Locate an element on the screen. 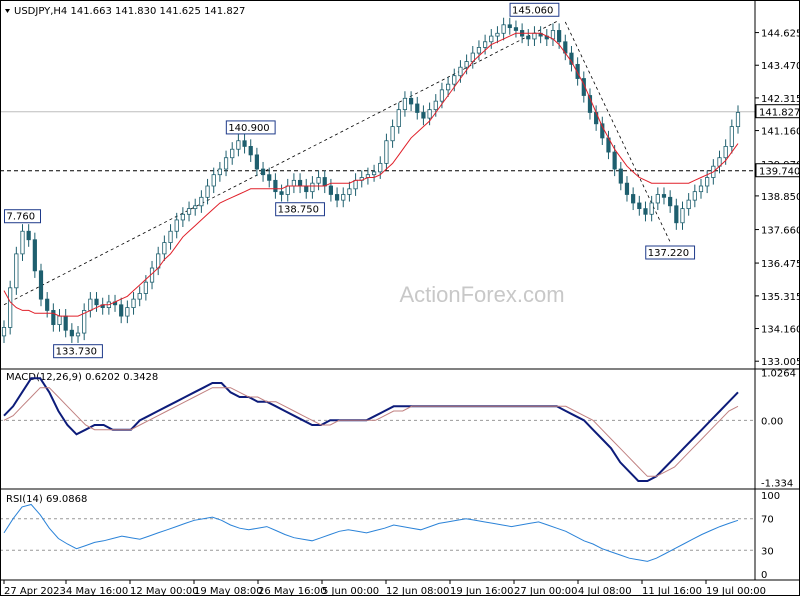  time-tick-label: 12 May 00:00 is located at coordinates (164, 591).